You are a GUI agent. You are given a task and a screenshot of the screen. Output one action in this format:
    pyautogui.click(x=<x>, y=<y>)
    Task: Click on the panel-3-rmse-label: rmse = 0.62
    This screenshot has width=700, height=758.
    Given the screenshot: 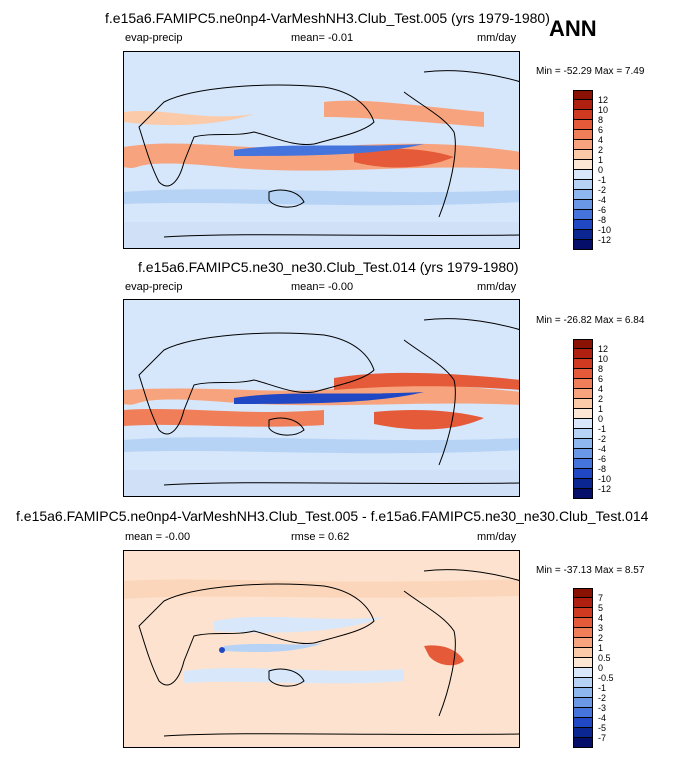 What is the action you would take?
    pyautogui.click(x=320, y=537)
    